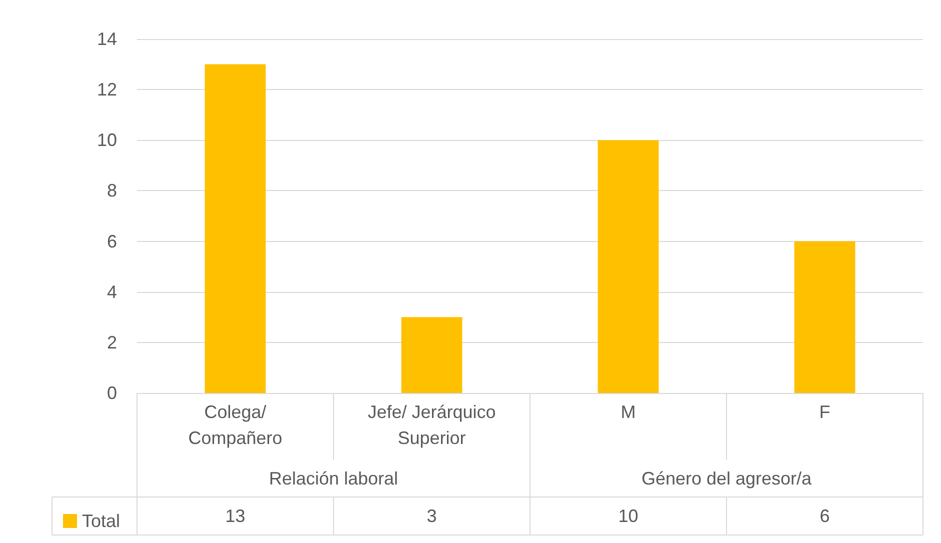 This screenshot has height=543, width=941. What do you see at coordinates (628, 412) in the screenshot?
I see `x-tick-label: M` at bounding box center [628, 412].